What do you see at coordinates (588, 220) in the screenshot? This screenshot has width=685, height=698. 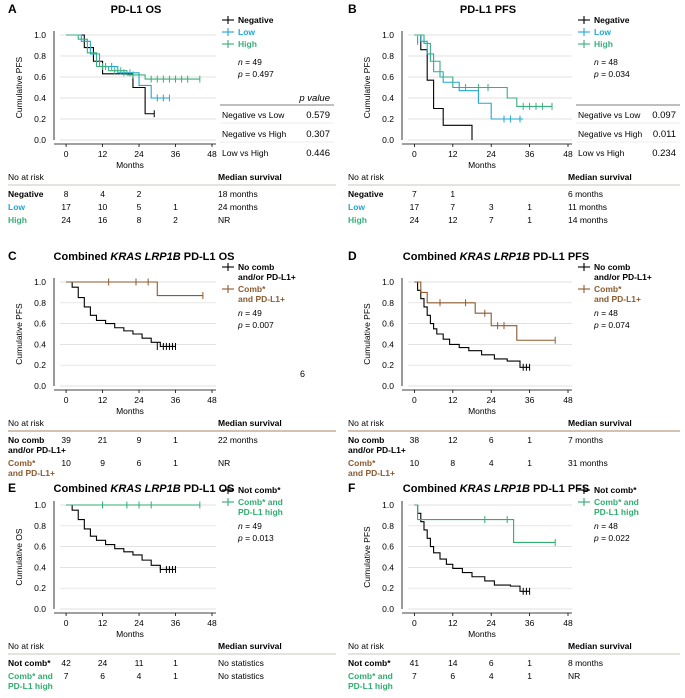 I see `median-value: 14 months` at bounding box center [588, 220].